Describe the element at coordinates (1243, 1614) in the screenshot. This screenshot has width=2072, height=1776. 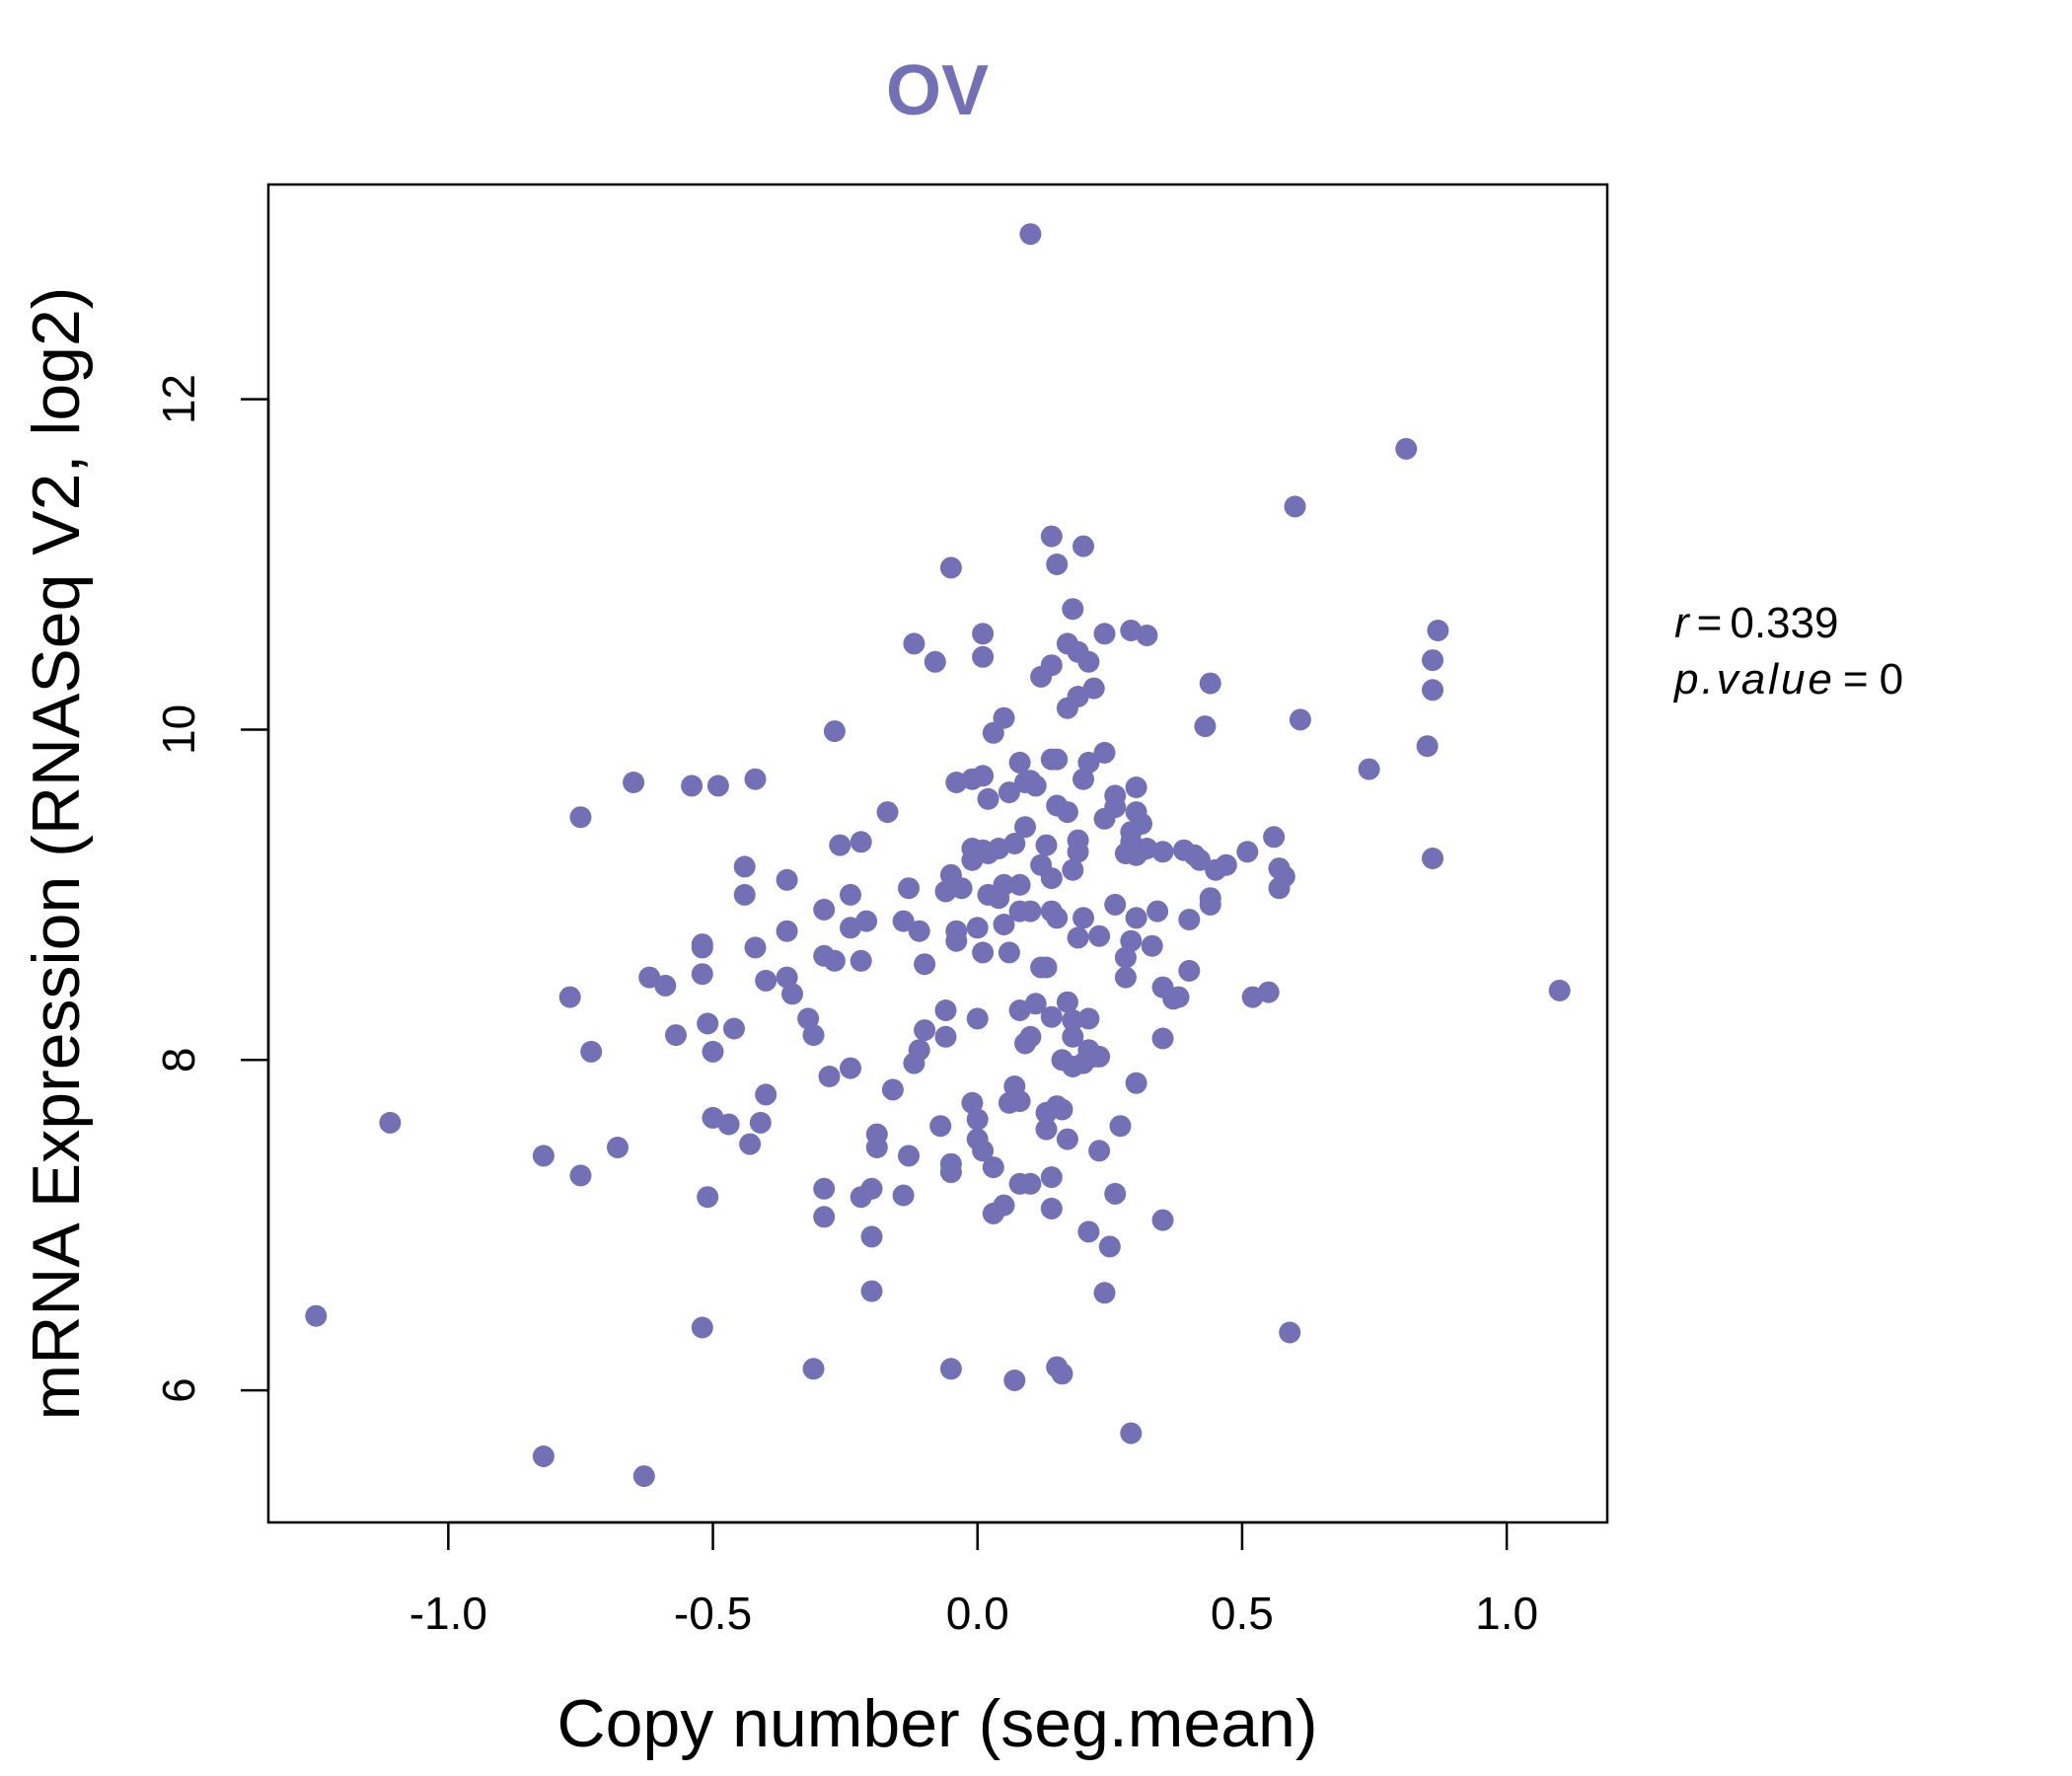
I see `x-tick-label: 0.5` at that location.